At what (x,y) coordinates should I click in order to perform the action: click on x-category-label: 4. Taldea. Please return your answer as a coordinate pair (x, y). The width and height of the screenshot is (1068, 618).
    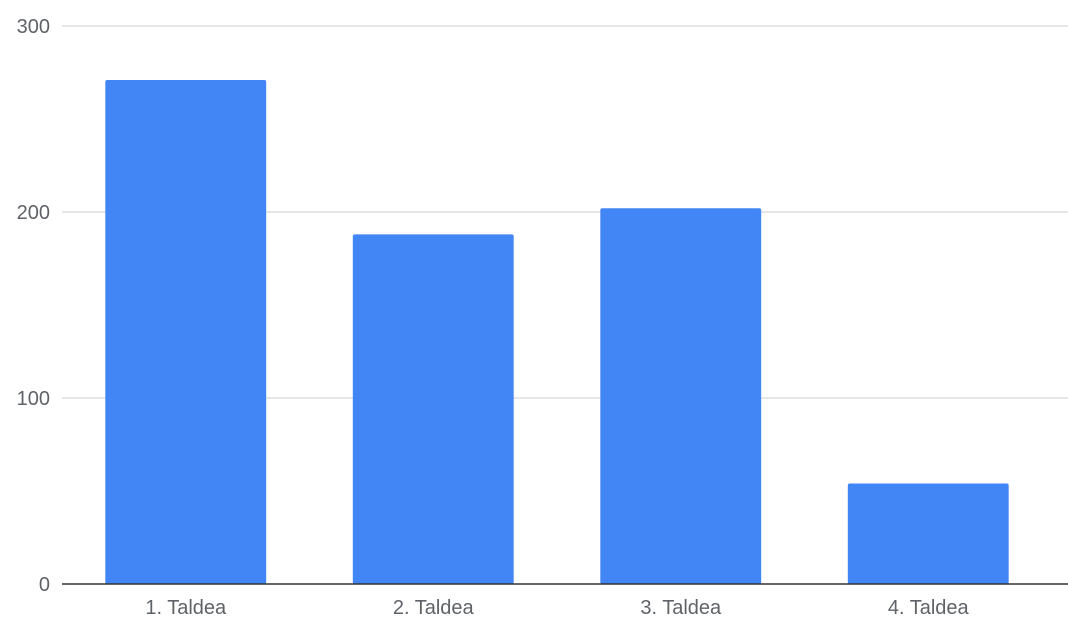
    Looking at the image, I should click on (929, 607).